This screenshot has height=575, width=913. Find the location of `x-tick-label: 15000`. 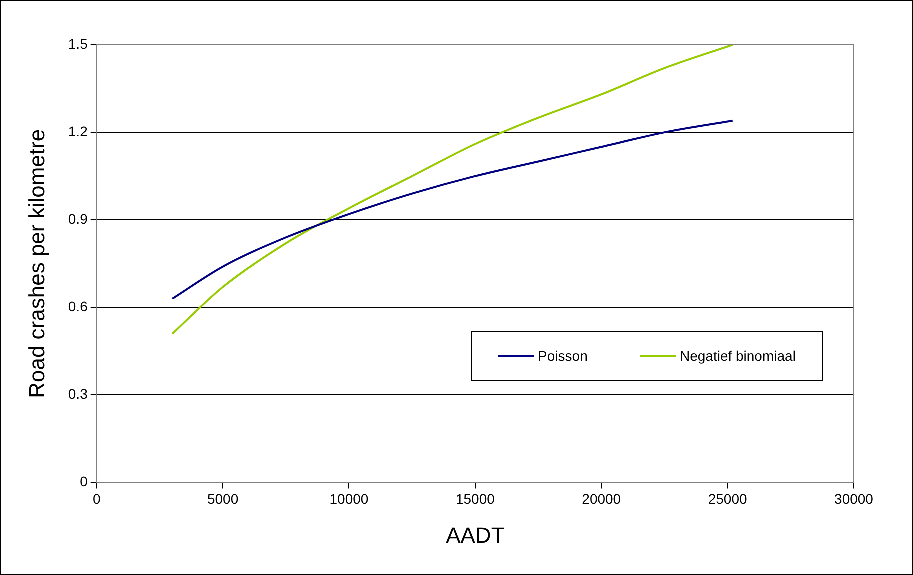

x-tick-label: 15000 is located at coordinates (476, 499).